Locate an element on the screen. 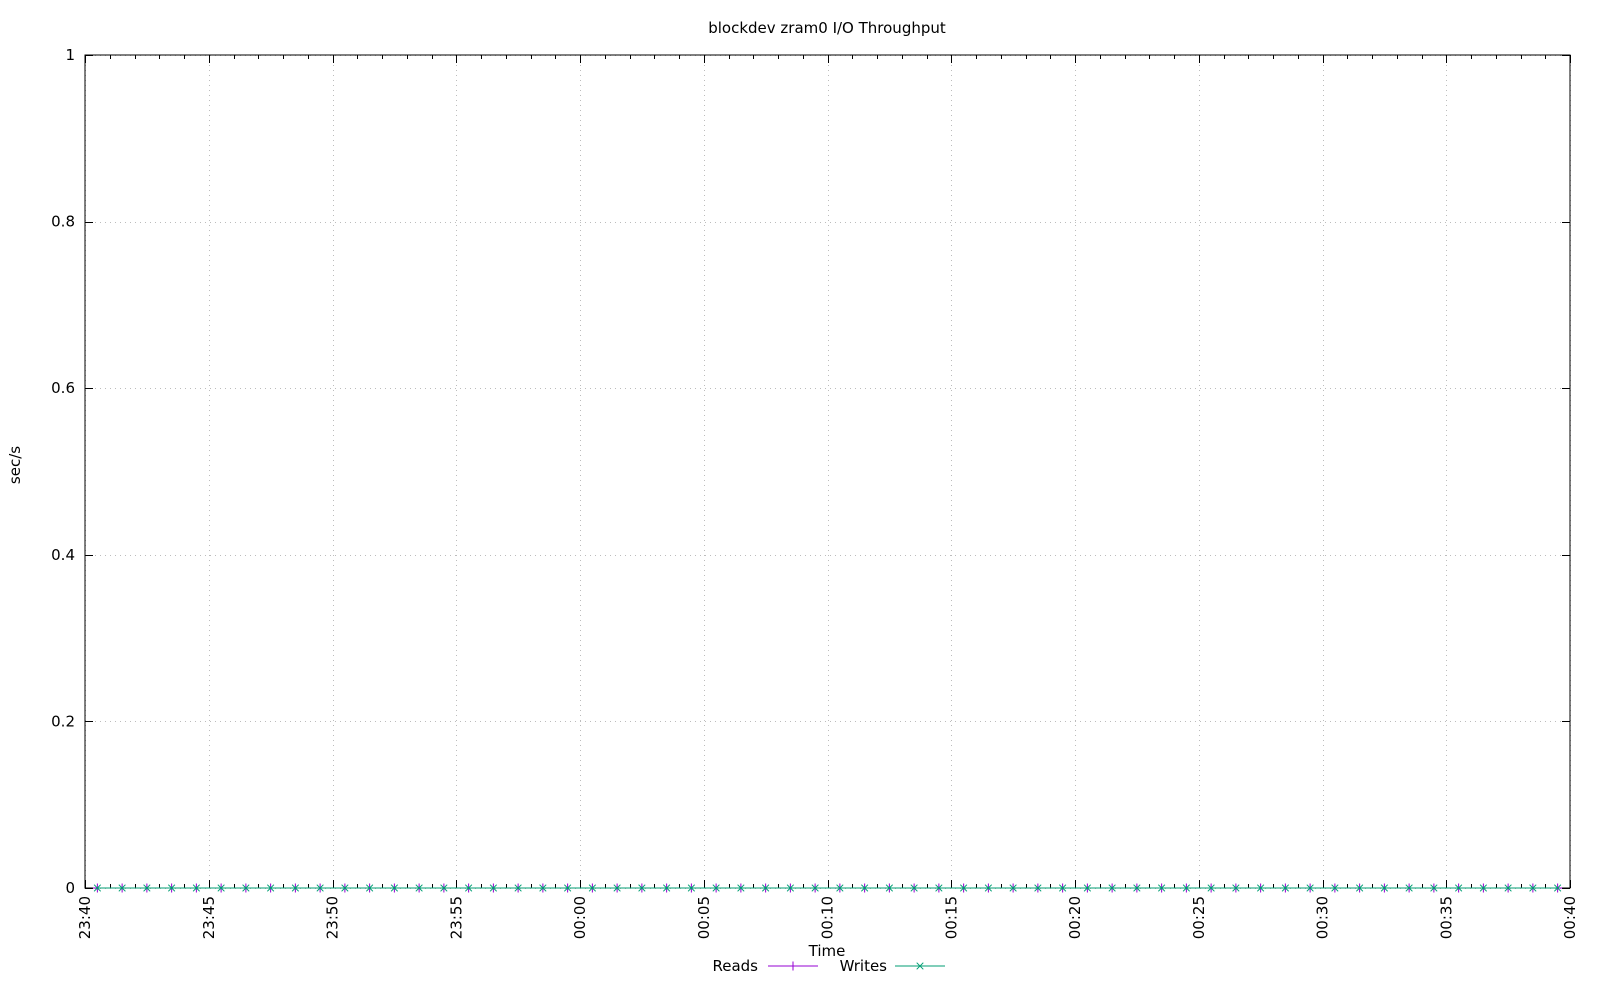 This screenshot has height=1004, width=1600. legend-writes-label: Writes is located at coordinates (864, 966).